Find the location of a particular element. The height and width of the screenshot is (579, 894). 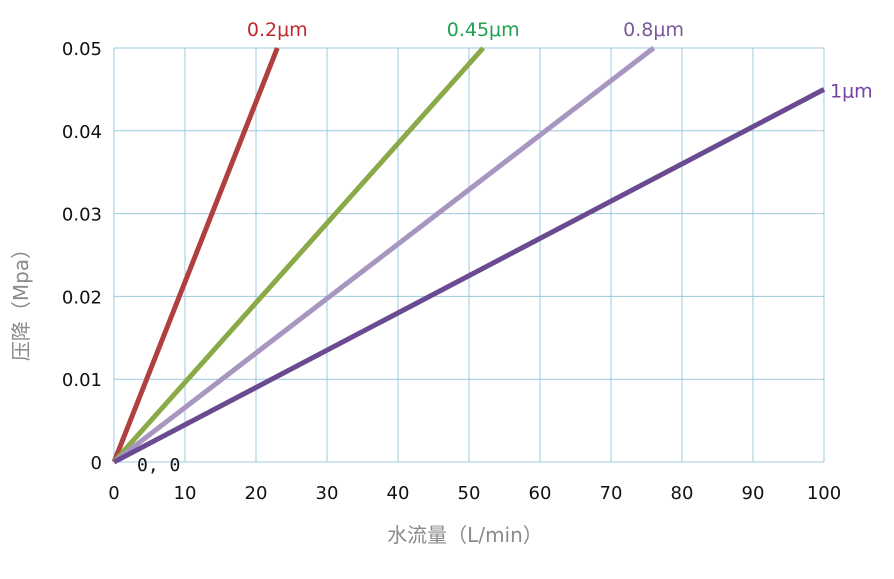

series-line is located at coordinates (195, 255).